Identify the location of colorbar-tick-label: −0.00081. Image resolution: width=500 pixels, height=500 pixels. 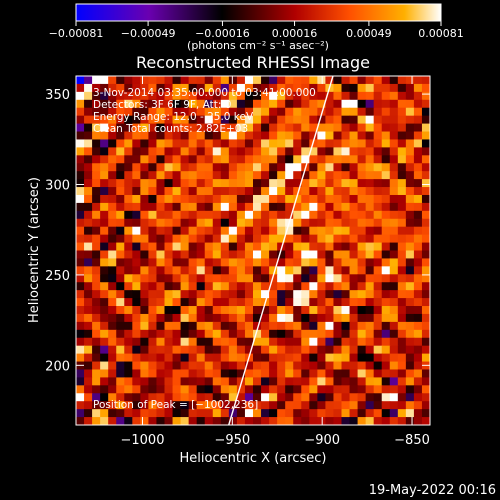
(76, 33).